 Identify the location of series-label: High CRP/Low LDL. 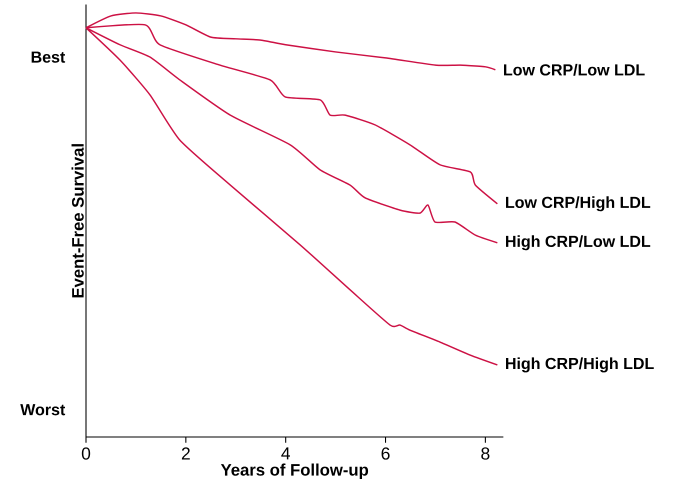
(578, 242).